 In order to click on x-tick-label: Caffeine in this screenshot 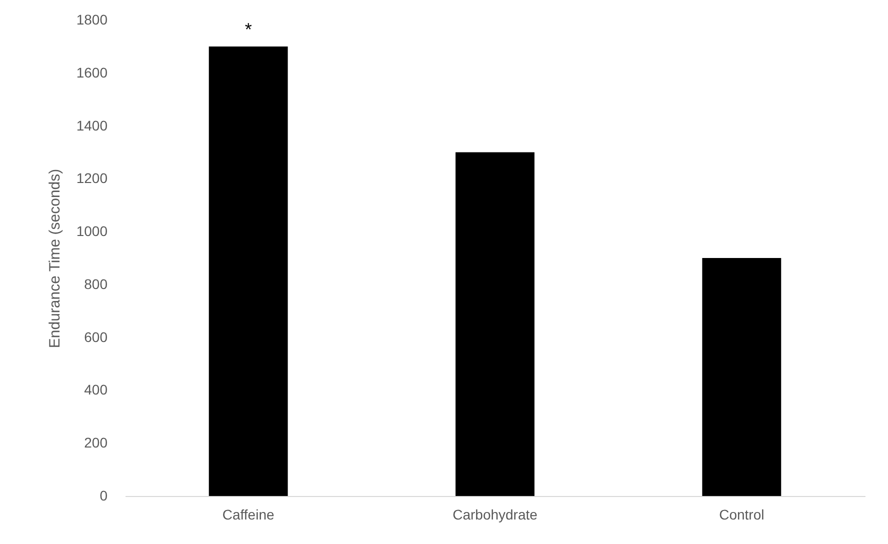, I will do `click(248, 514)`.